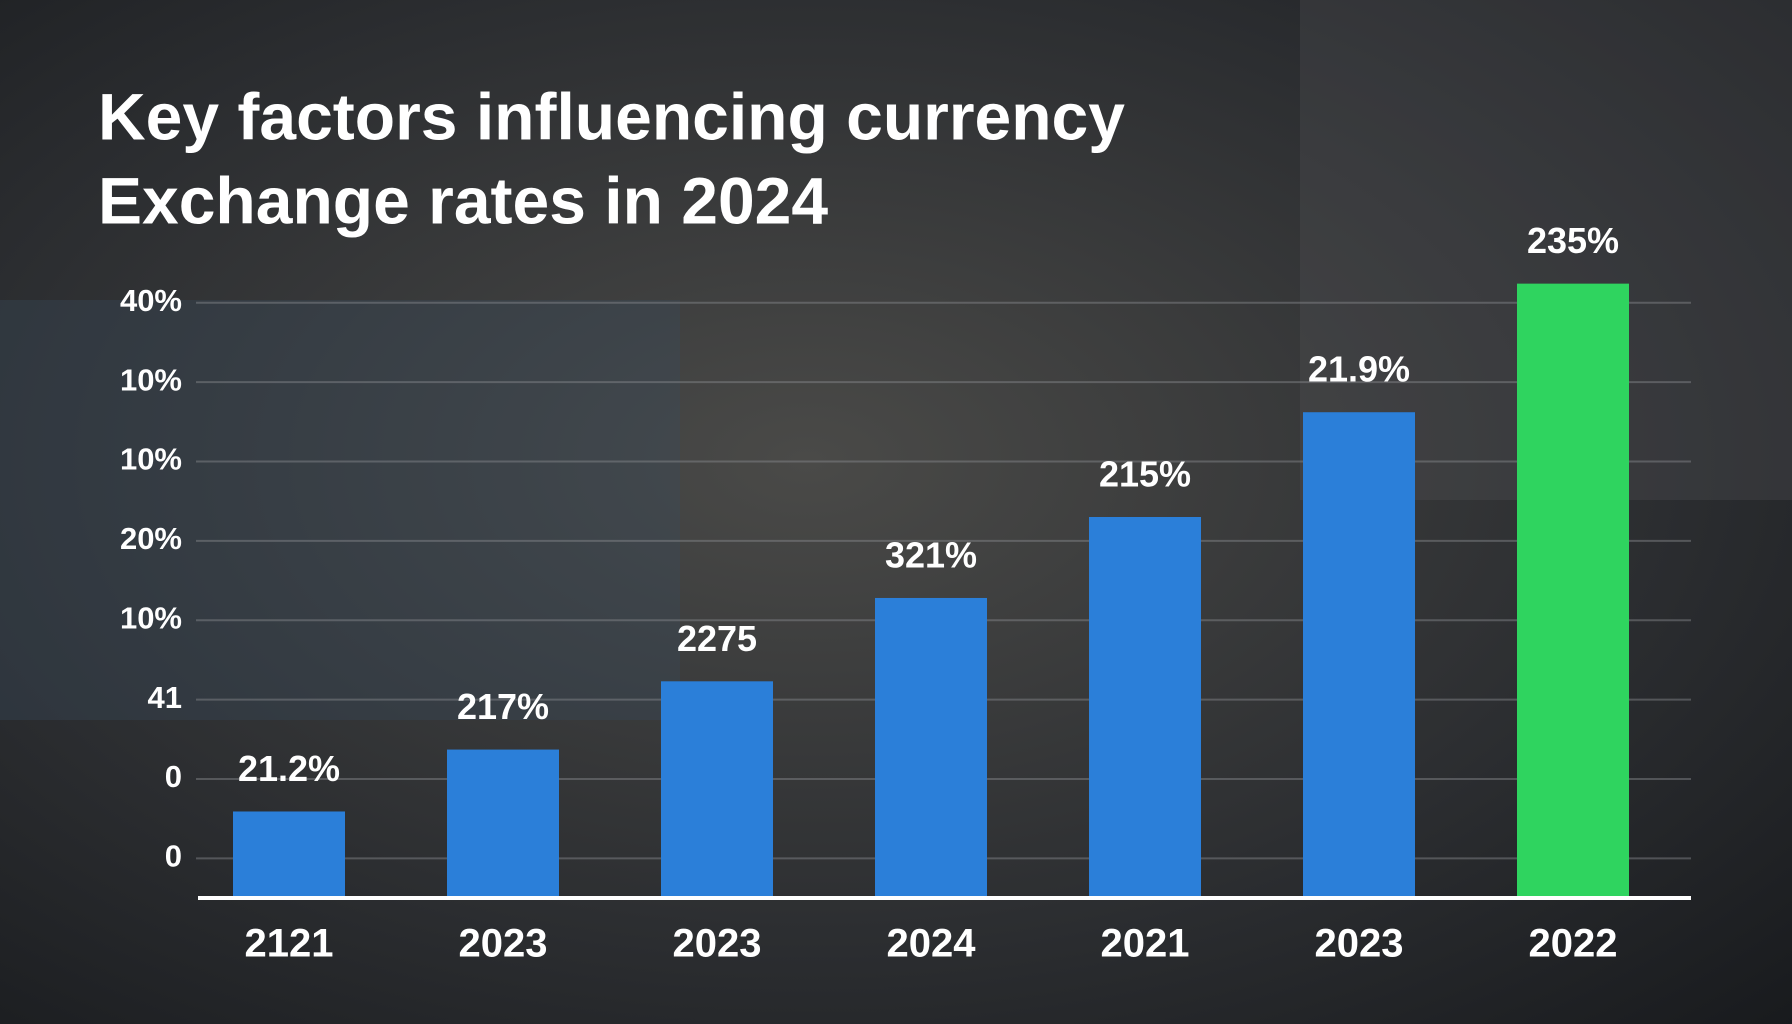 The image size is (1792, 1024). Describe the element at coordinates (1573, 240) in the screenshot. I see `value-label: 235%` at that location.